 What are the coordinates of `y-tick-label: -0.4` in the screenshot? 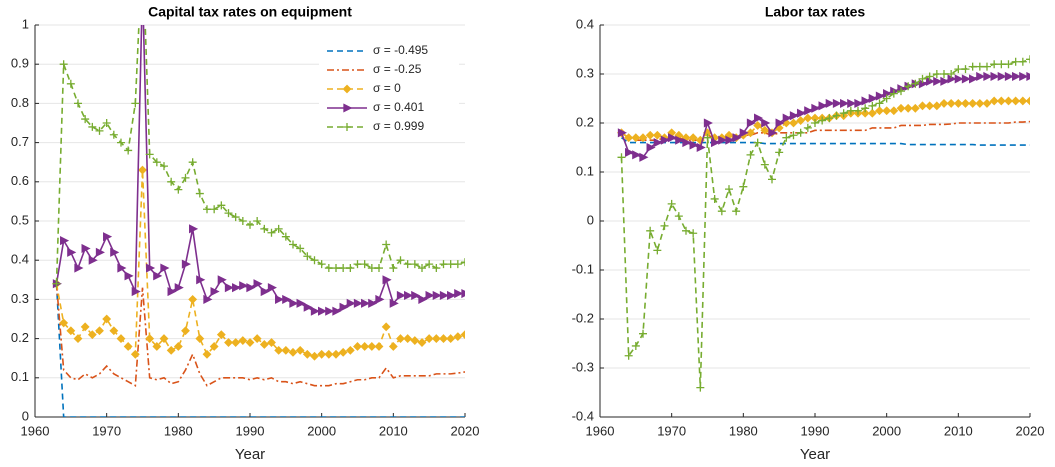 It's located at (583, 415).